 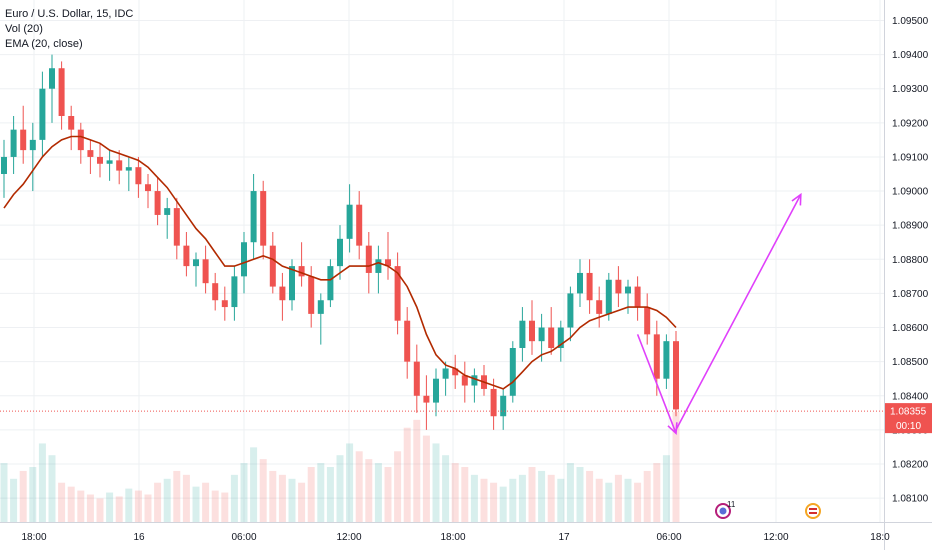 What do you see at coordinates (910, 123) in the screenshot?
I see `y-tick-label: 1.09200` at bounding box center [910, 123].